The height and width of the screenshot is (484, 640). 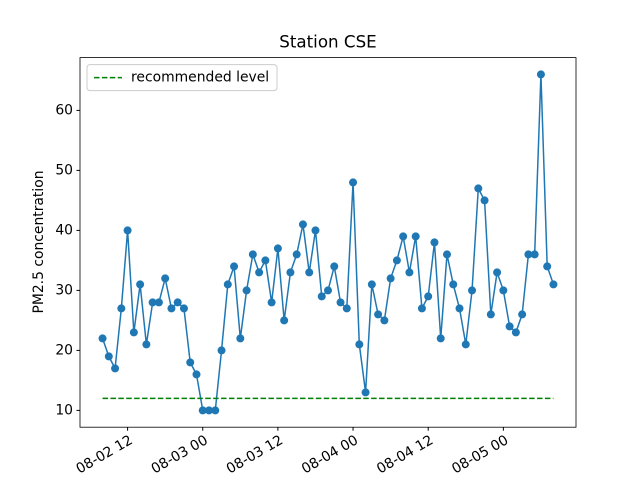 I want to click on y-tick-label: 40, so click(x=64, y=230).